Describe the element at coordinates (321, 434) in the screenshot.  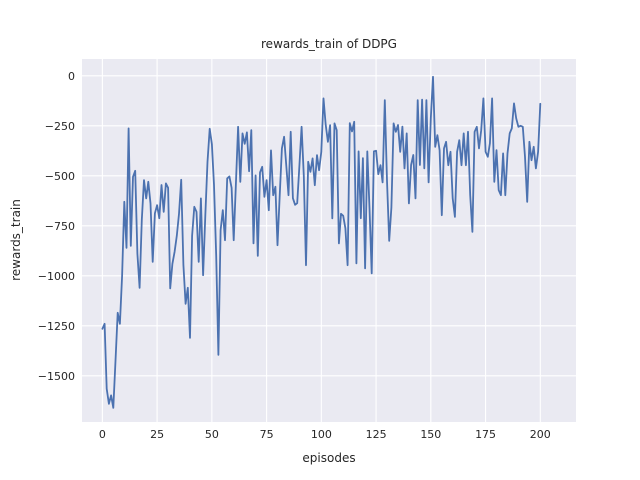
I see `x-tick-label: 100` at that location.